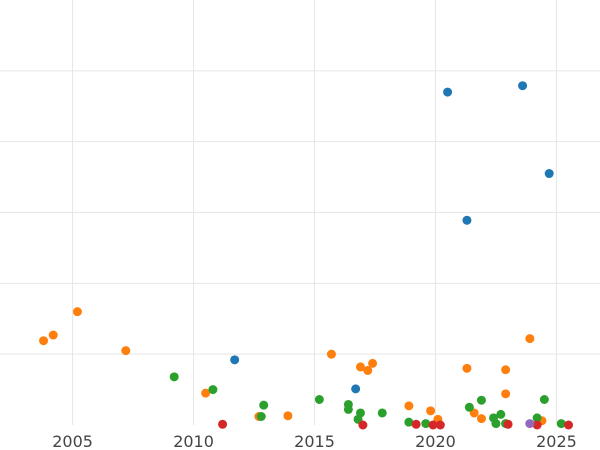  What do you see at coordinates (193, 441) in the screenshot?
I see `x-tick-label: 2010` at bounding box center [193, 441].